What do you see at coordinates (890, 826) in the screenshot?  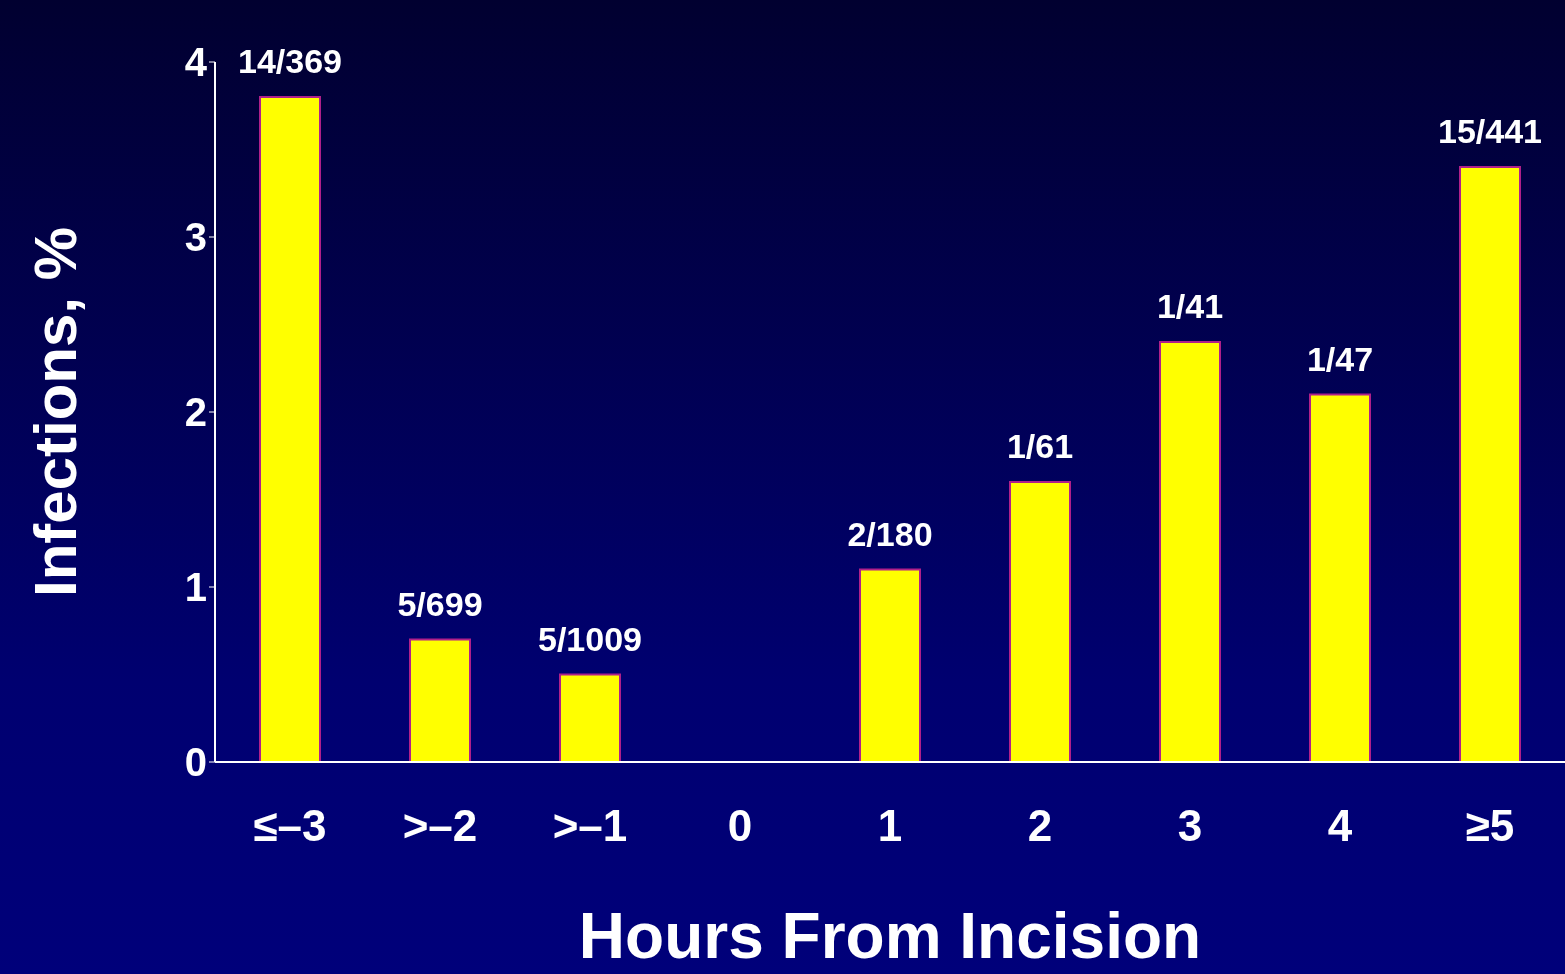 I see `x-tick-label: 1` at bounding box center [890, 826].